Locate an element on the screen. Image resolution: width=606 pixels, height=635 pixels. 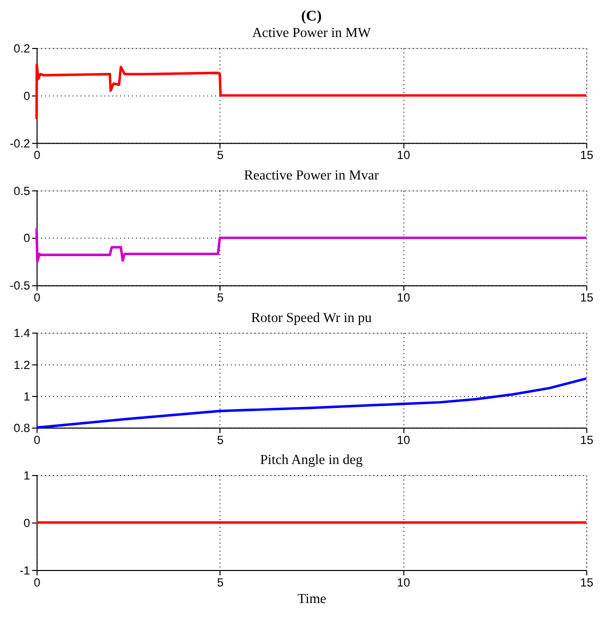
y-tick-label: 0.8 is located at coordinates (22, 428).